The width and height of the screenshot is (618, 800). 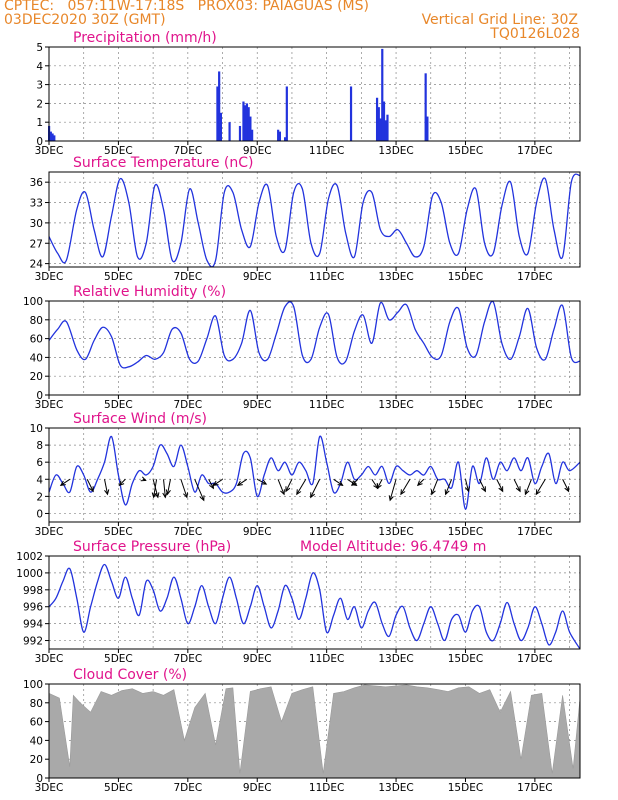 I want to click on panel-4-xtick-label: 11DEC, so click(x=326, y=532).